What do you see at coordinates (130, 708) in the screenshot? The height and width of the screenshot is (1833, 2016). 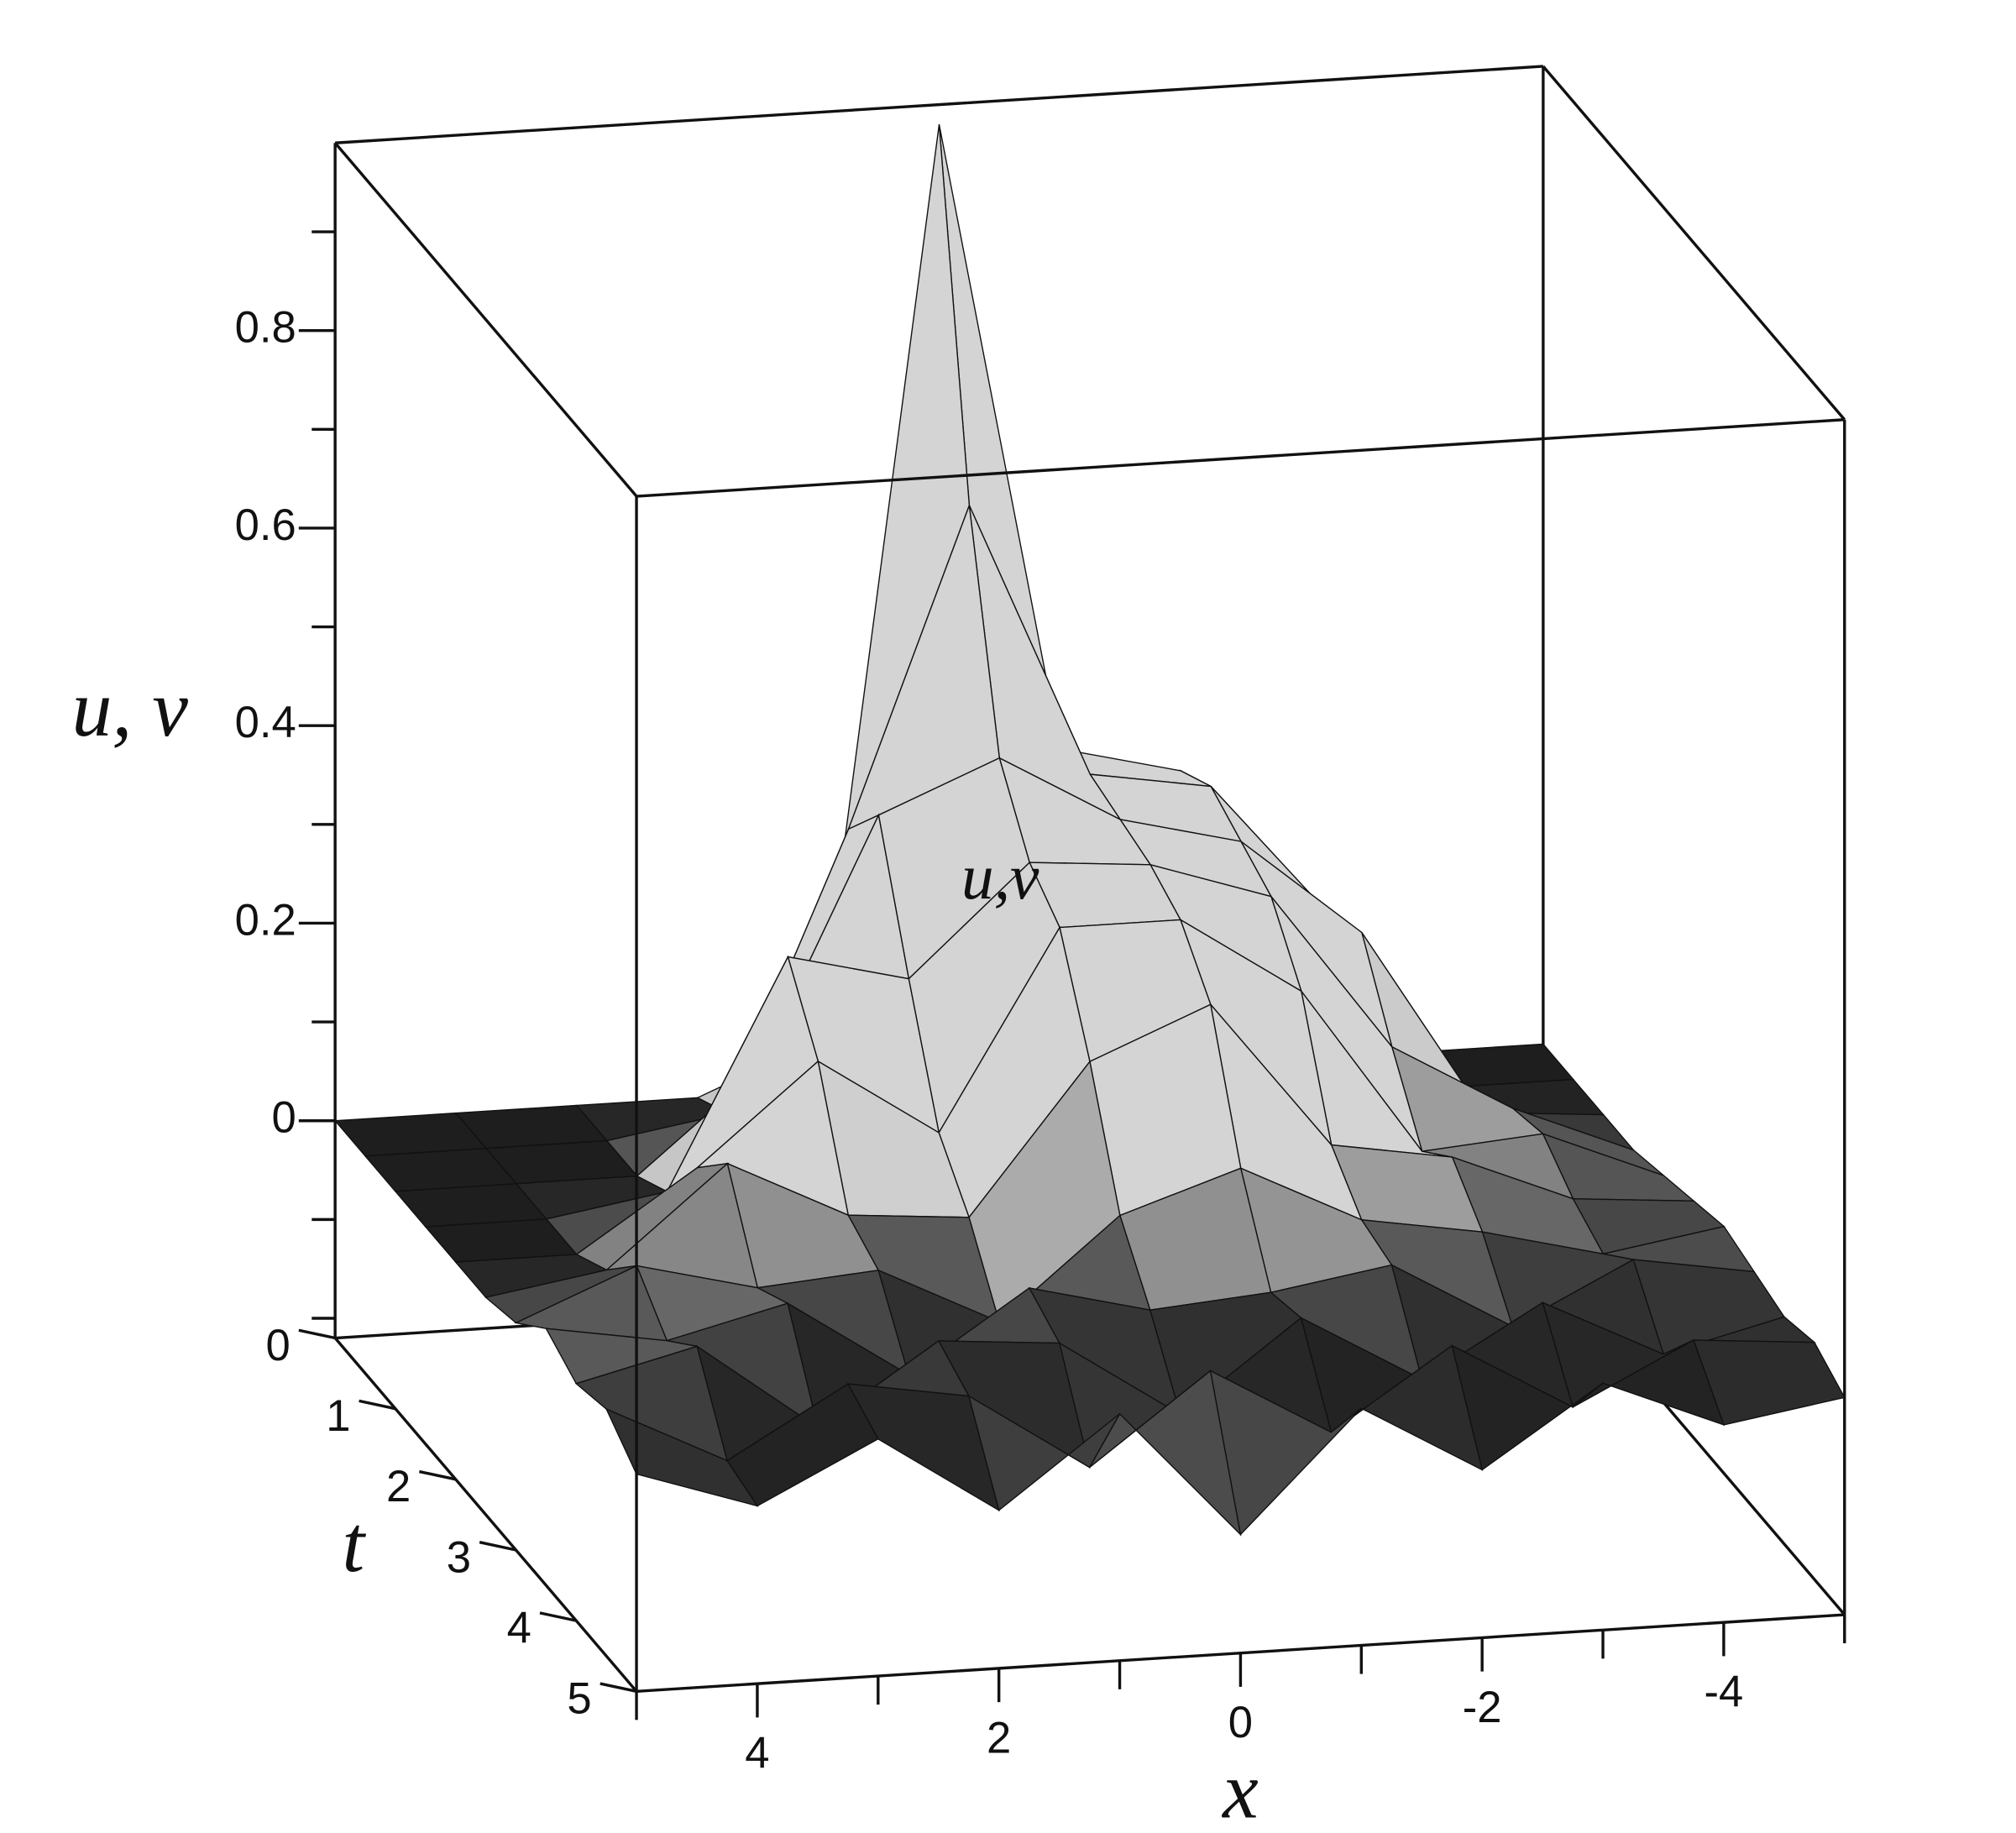 I see `z-axis-label: u, v` at bounding box center [130, 708].